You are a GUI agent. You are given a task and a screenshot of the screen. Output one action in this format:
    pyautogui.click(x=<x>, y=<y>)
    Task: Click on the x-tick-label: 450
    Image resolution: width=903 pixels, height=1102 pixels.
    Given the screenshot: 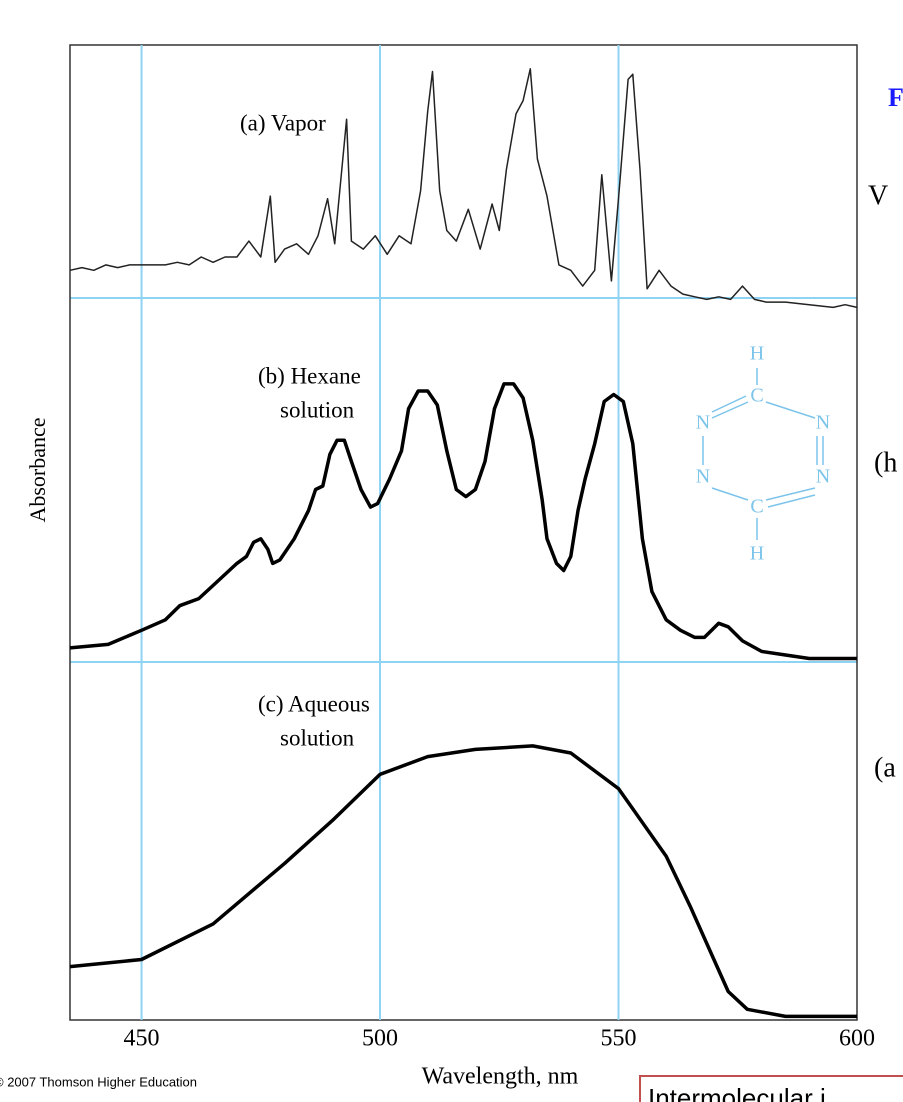 What is the action you would take?
    pyautogui.click(x=142, y=1039)
    